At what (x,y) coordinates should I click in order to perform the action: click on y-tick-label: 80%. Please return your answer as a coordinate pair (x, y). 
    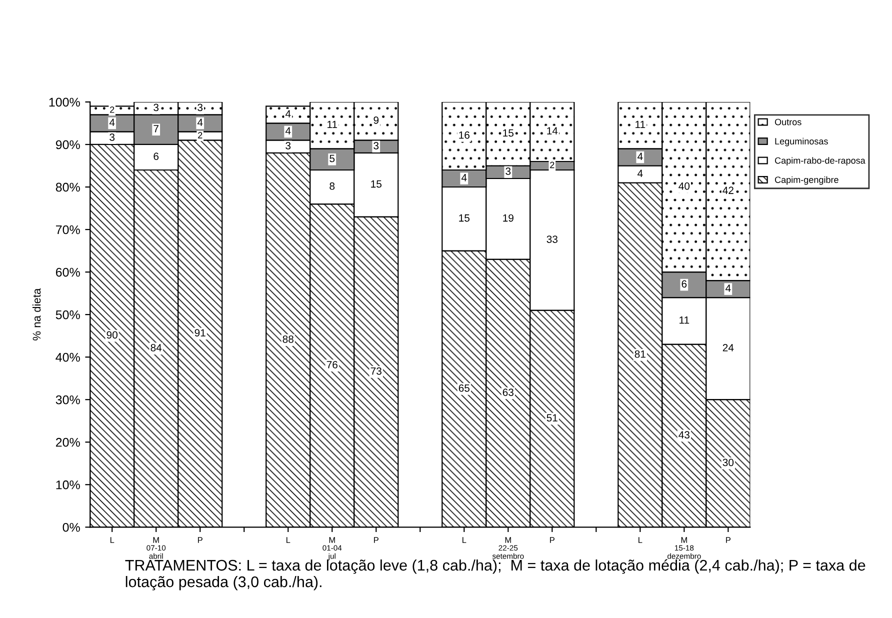
    Looking at the image, I should click on (68, 187).